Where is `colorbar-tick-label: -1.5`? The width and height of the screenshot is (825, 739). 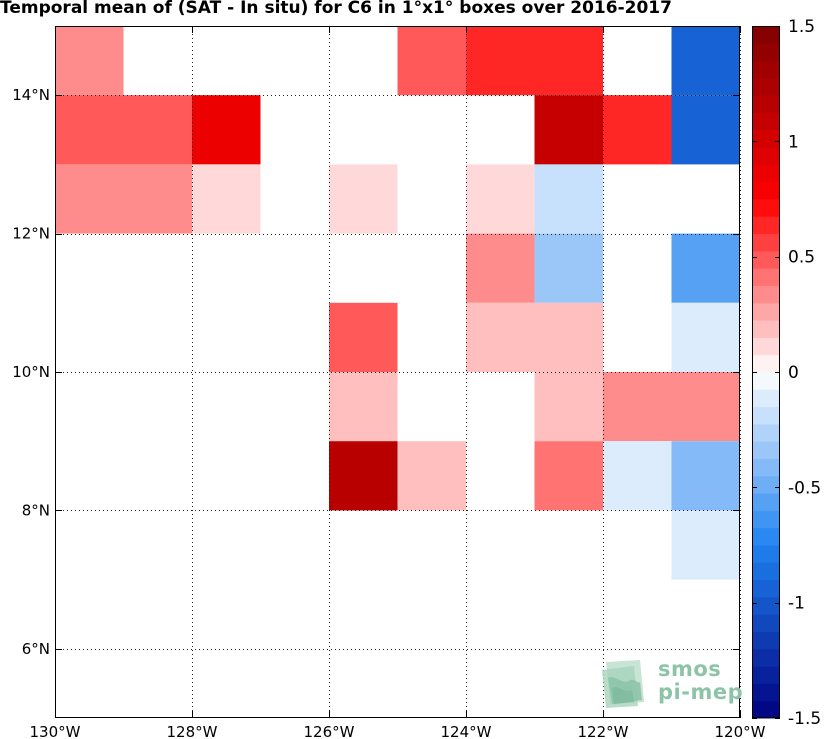
colorbar-tick-label: -1.5 is located at coordinates (804, 719).